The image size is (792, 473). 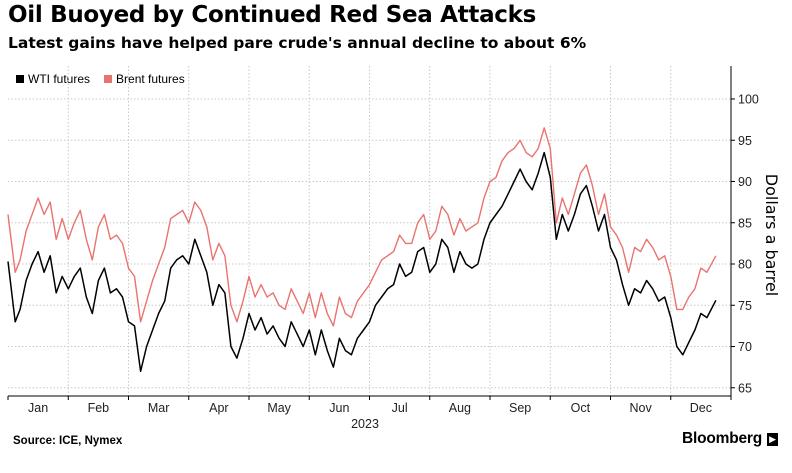 What do you see at coordinates (701, 408) in the screenshot?
I see `x-tick-label: Dec` at bounding box center [701, 408].